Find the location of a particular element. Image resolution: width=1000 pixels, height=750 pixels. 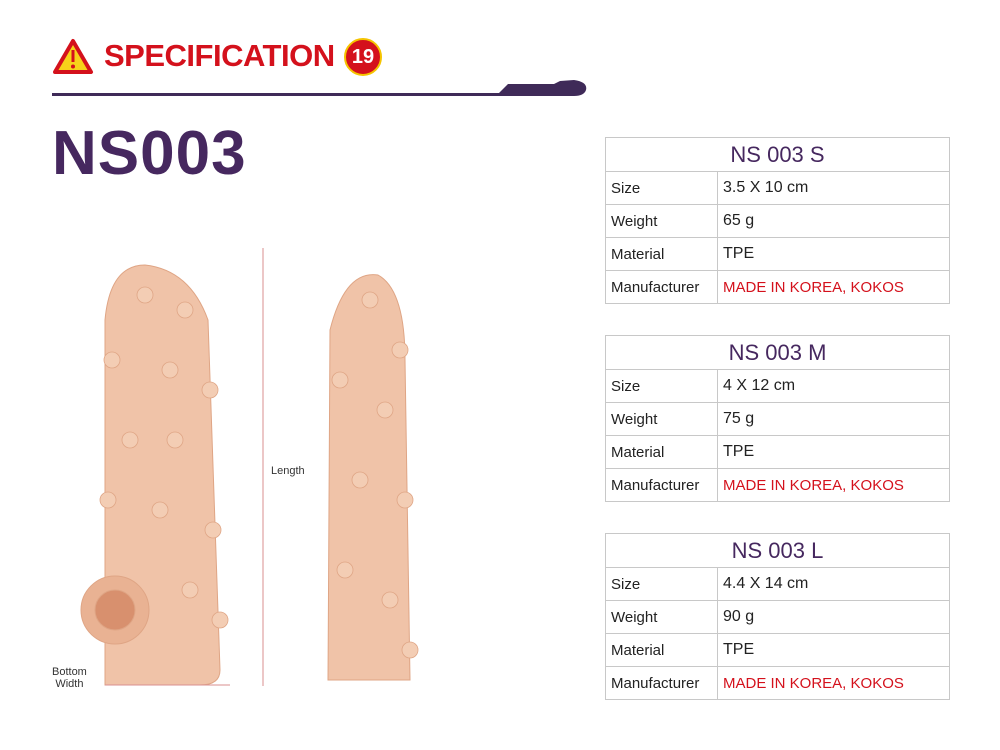

table-title: NS 003 L is located at coordinates (777, 550).